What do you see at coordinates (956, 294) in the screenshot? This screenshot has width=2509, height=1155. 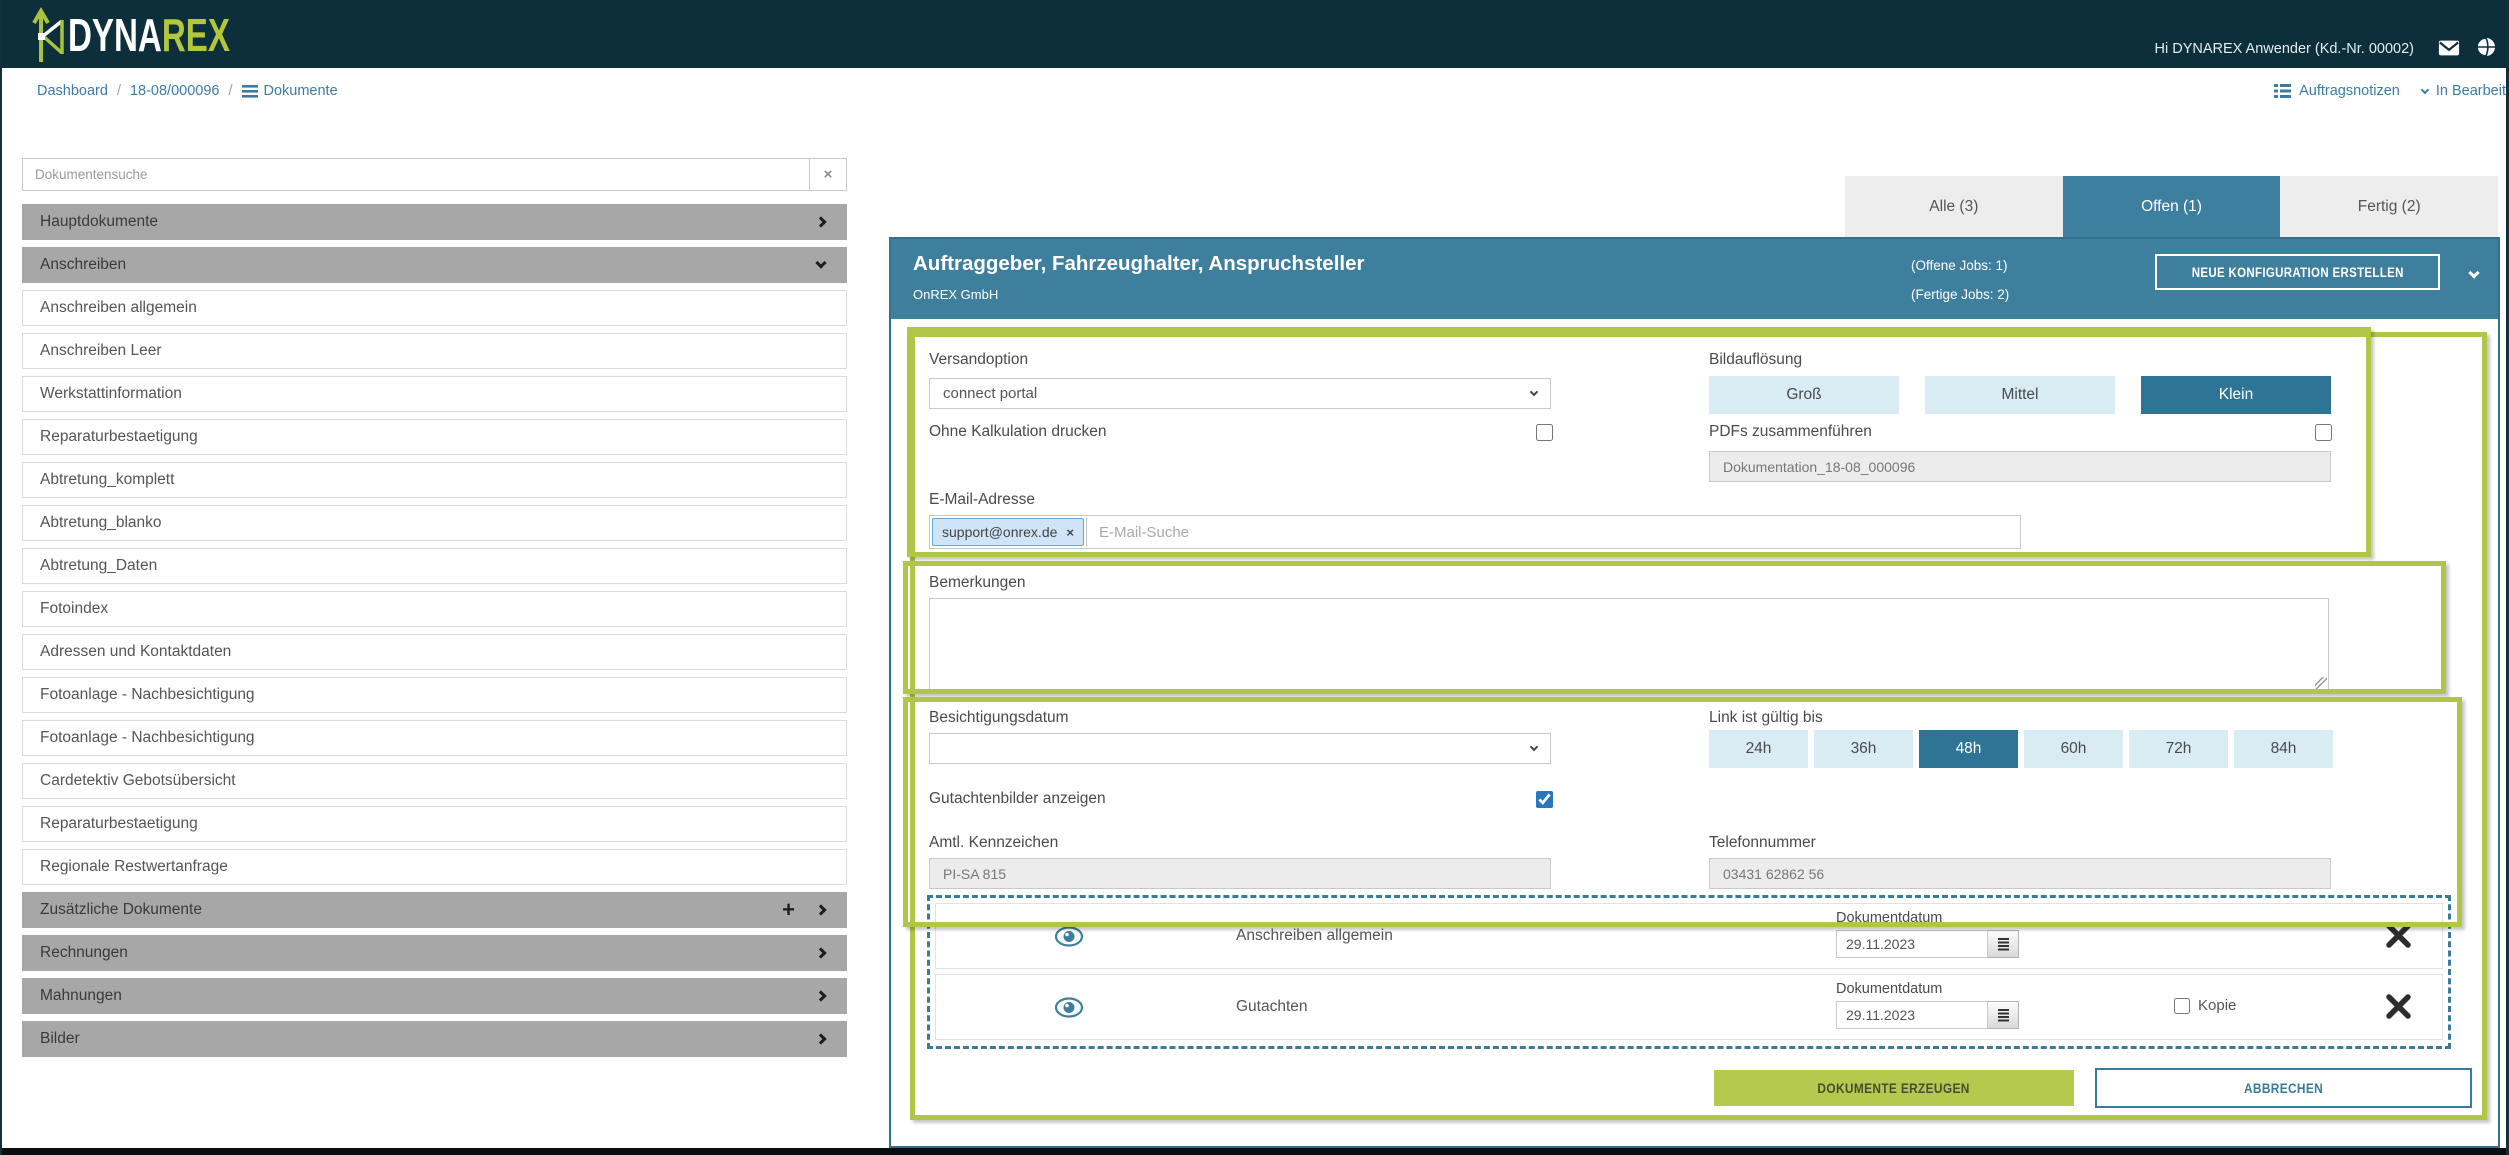 I see `configuration-subtitle: OnREX GmbH` at bounding box center [956, 294].